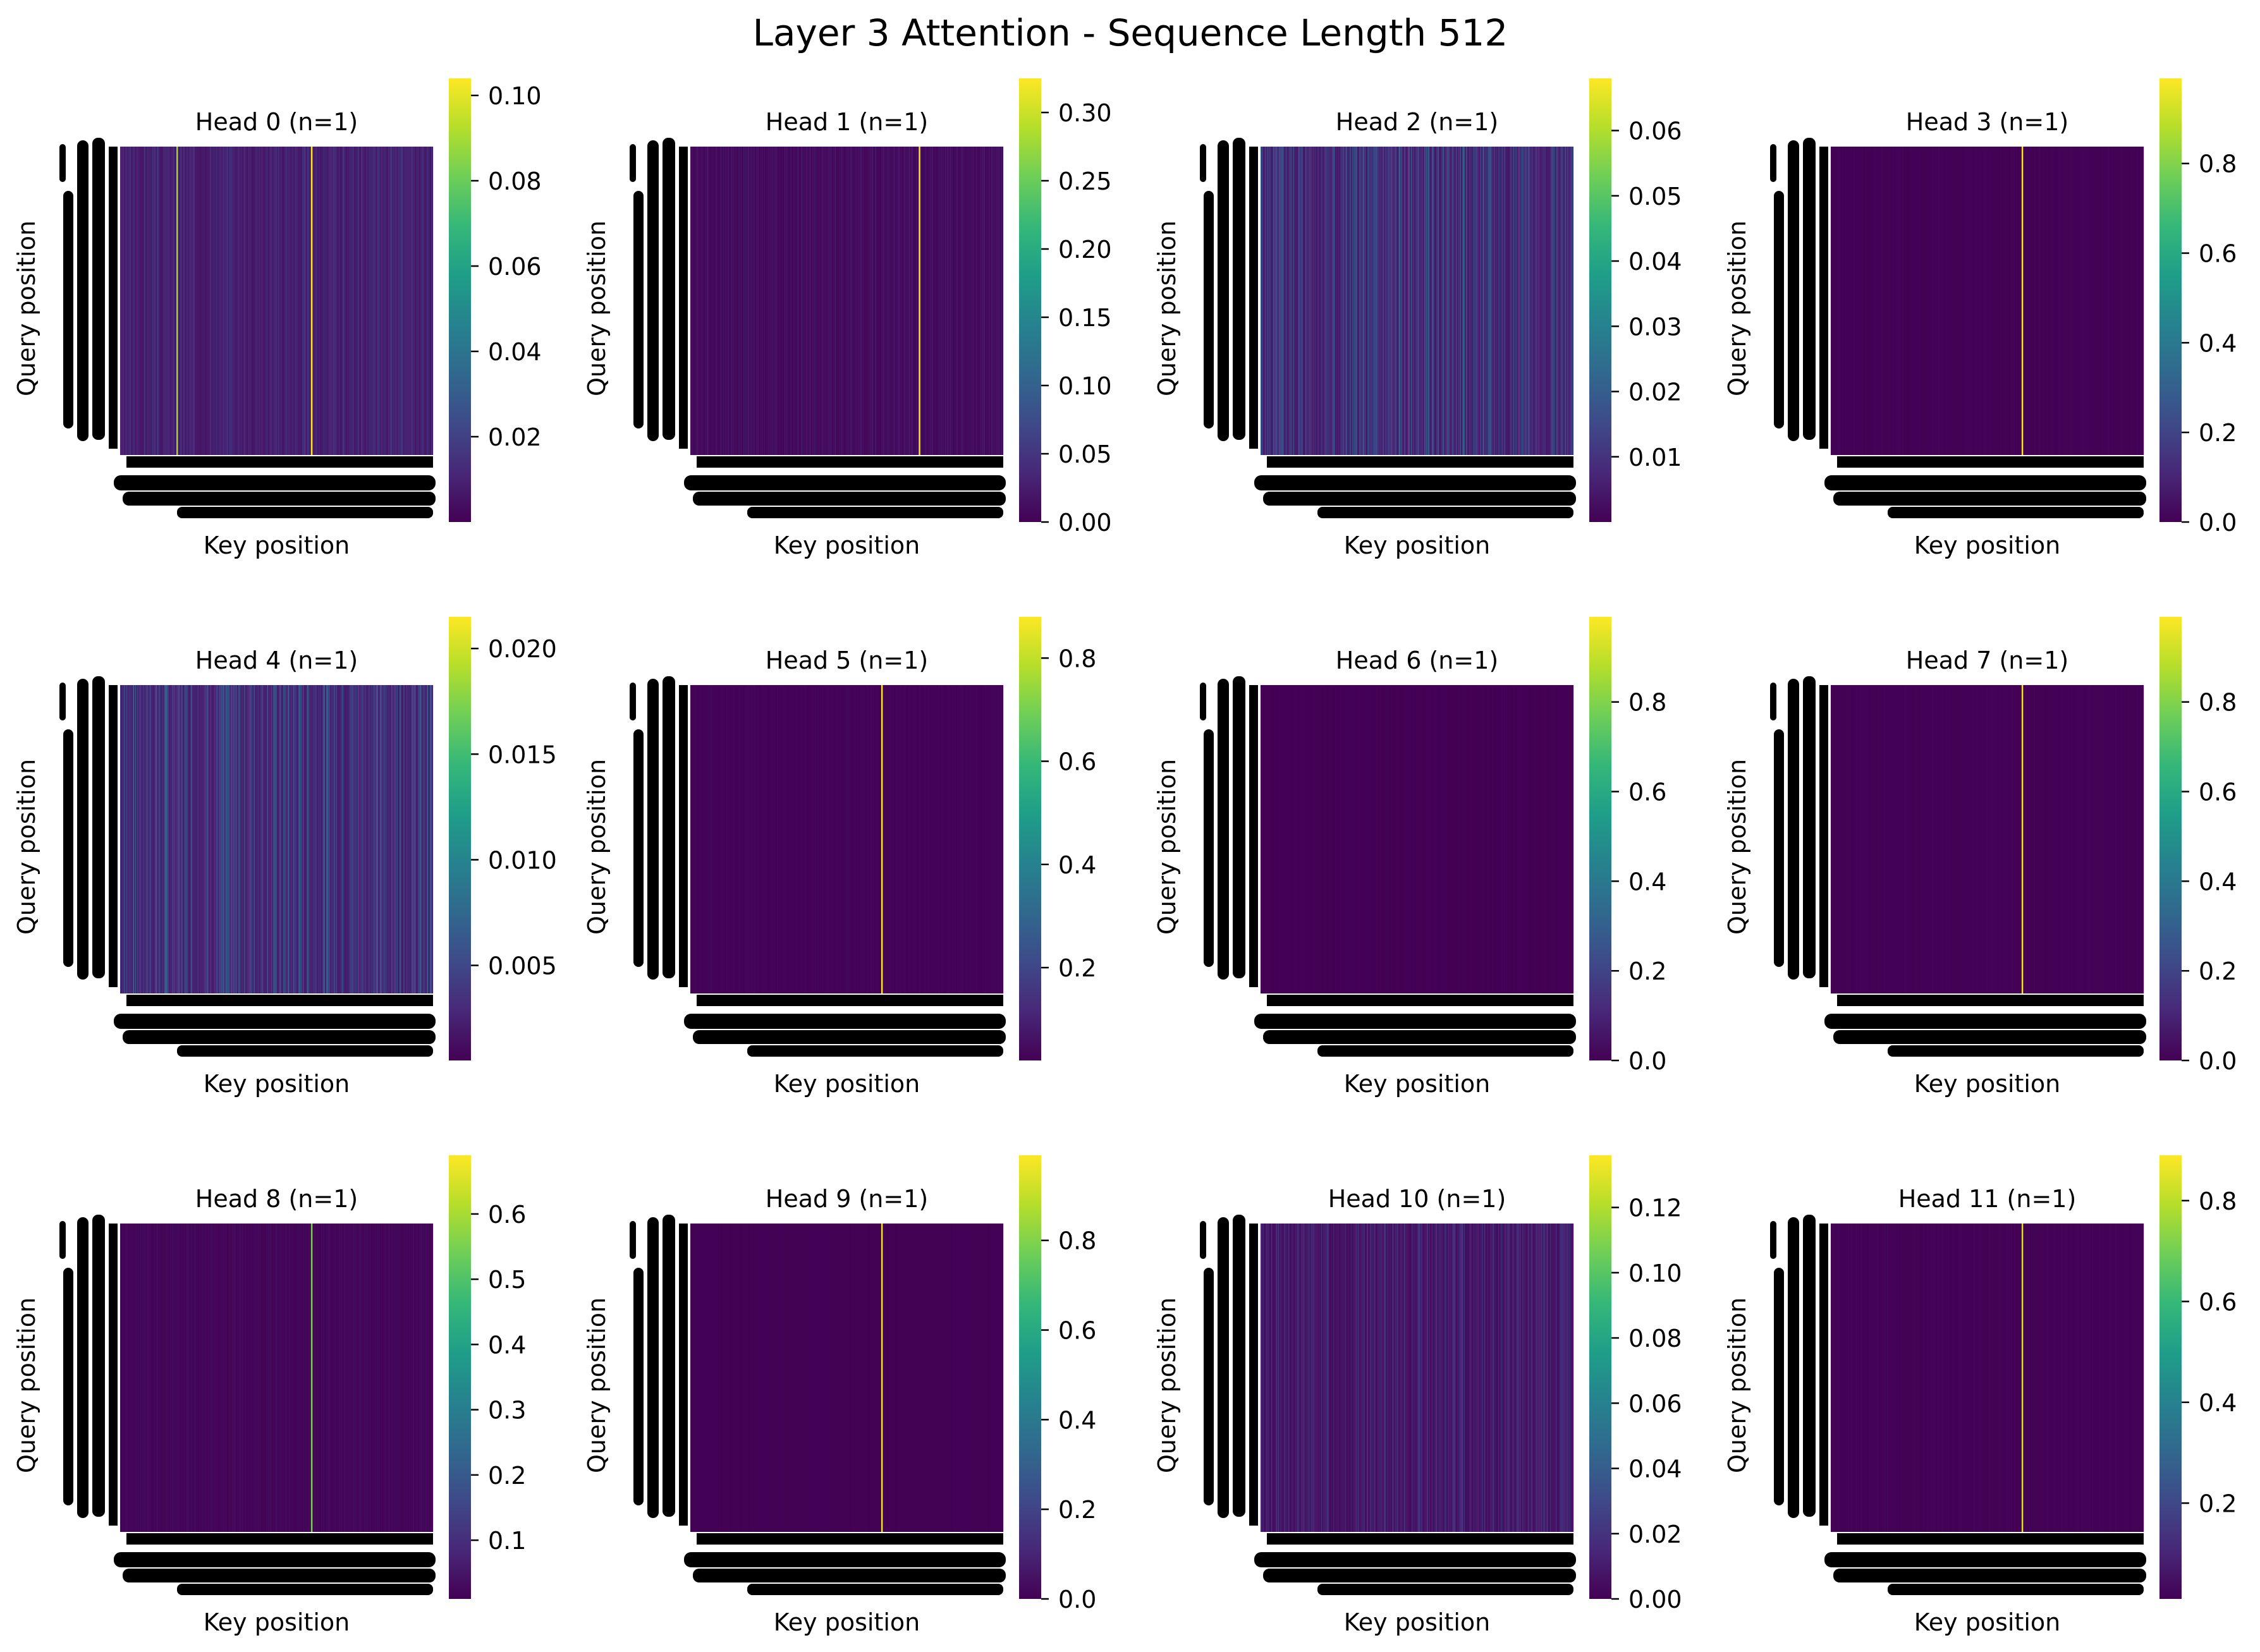 The width and height of the screenshot is (2260, 1652). I want to click on hot-column, so click(311, 301).